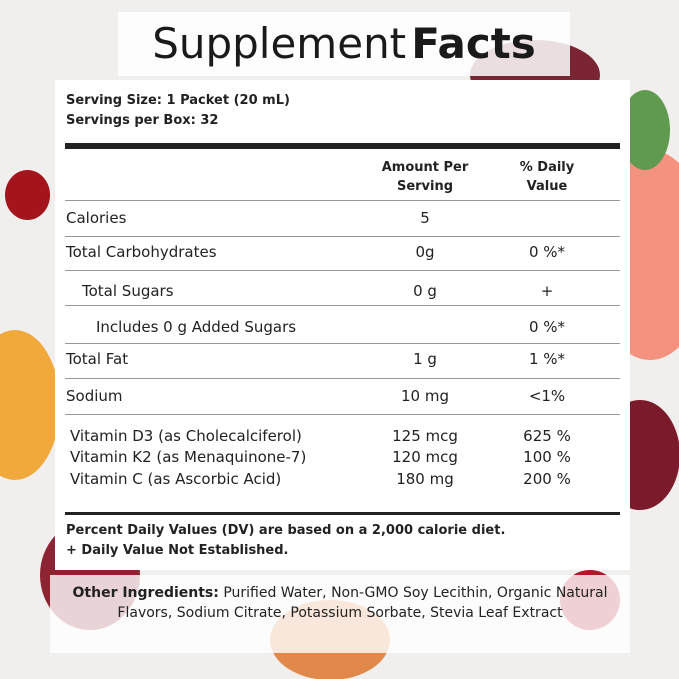 This screenshot has height=679, width=679. What do you see at coordinates (547, 457) in the screenshot?
I see `row-dv: 100 %` at bounding box center [547, 457].